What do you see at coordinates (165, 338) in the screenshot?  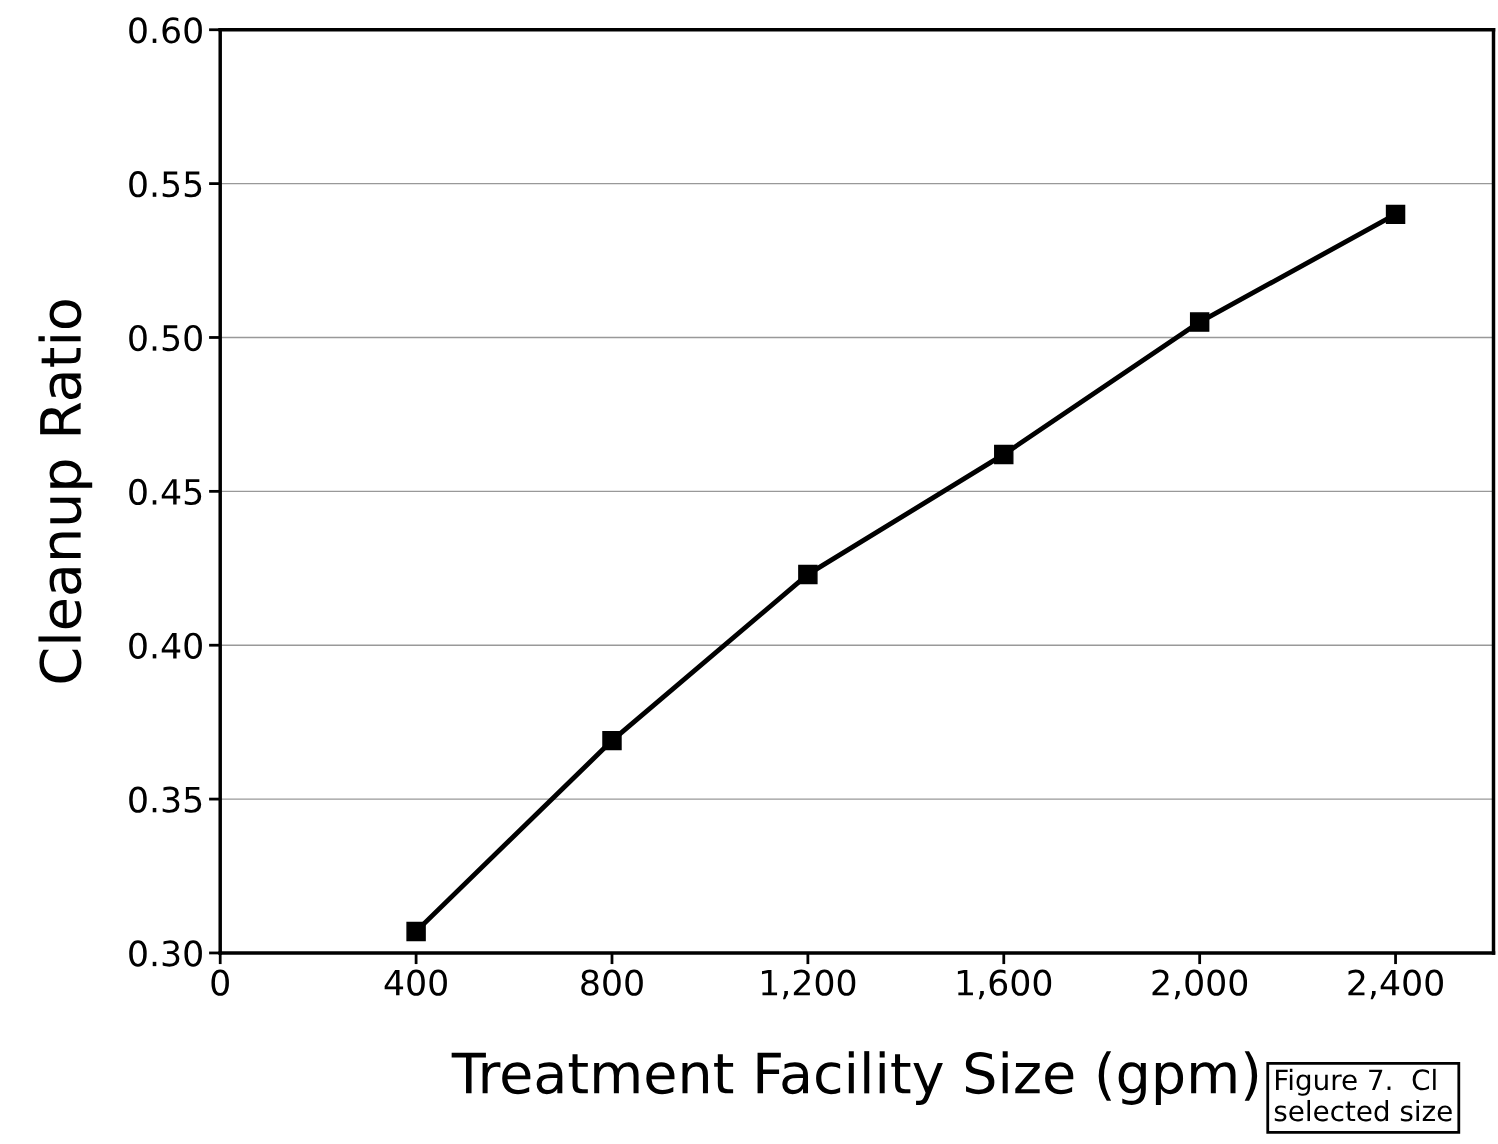 I see `y-tick-label: 0.50` at bounding box center [165, 338].